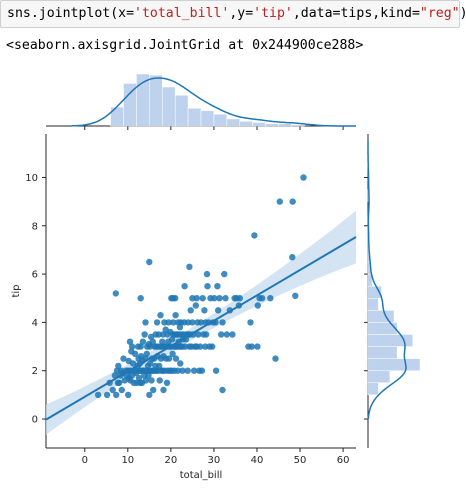 Image resolution: width=466 pixels, height=495 pixels. Describe the element at coordinates (201, 475) in the screenshot. I see `x-axis-label: total_bill` at that location.